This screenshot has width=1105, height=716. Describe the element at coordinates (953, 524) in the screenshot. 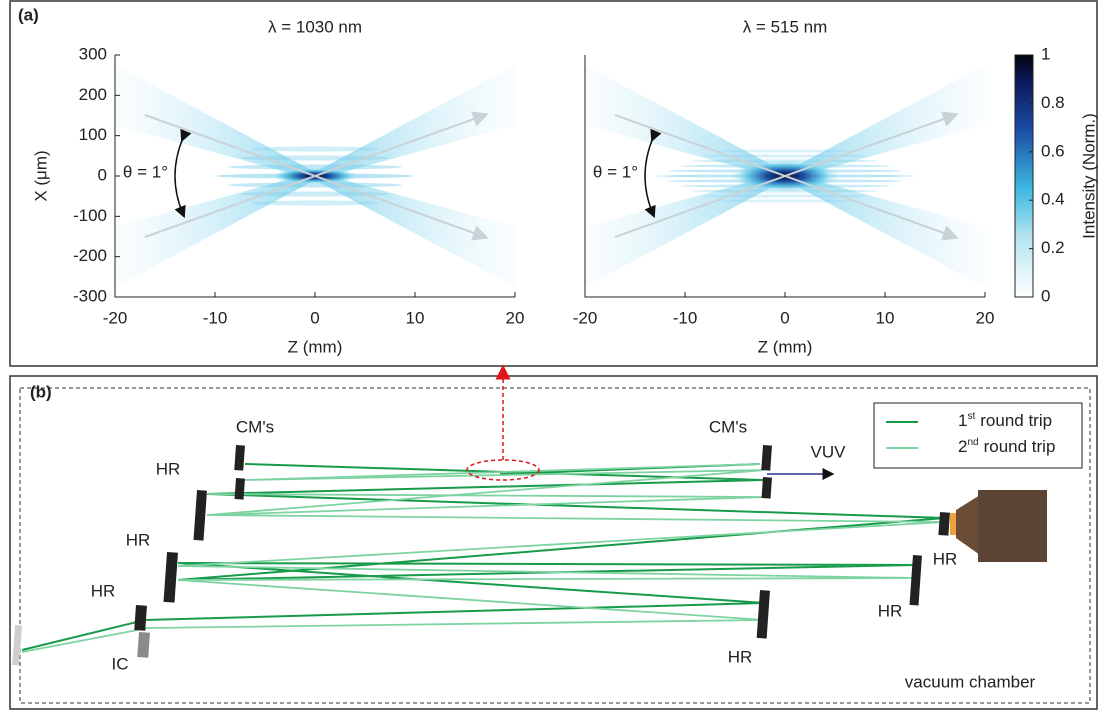

I see `flange` at that location.